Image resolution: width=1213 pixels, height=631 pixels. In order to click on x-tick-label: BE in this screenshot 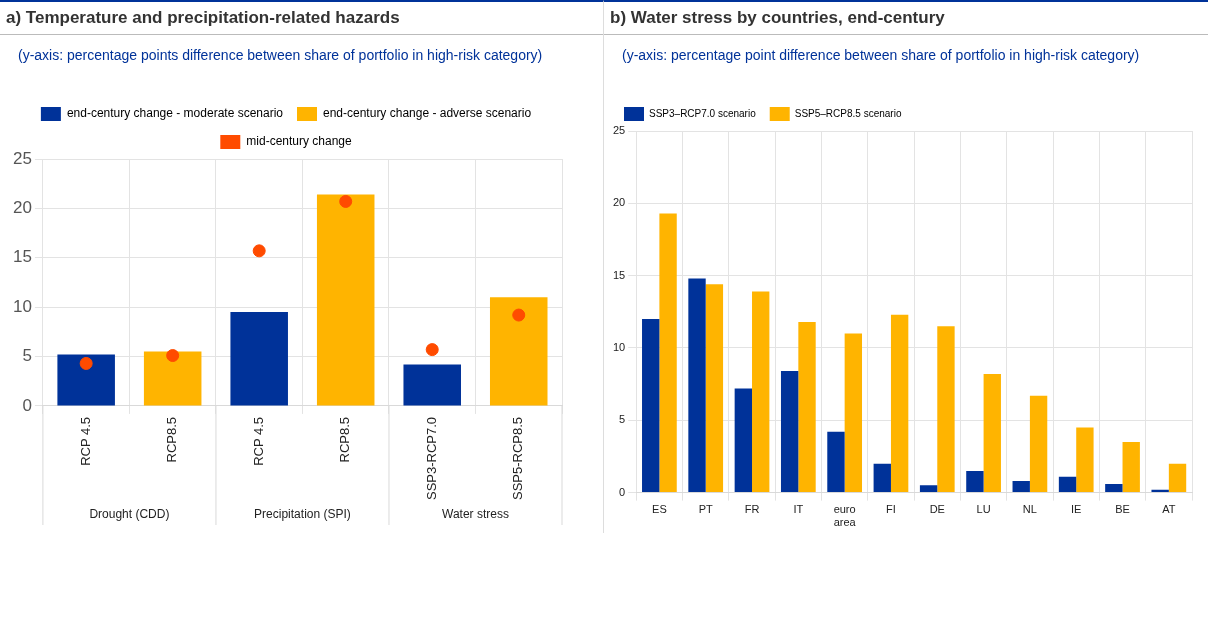, I will do `click(1122, 509)`.